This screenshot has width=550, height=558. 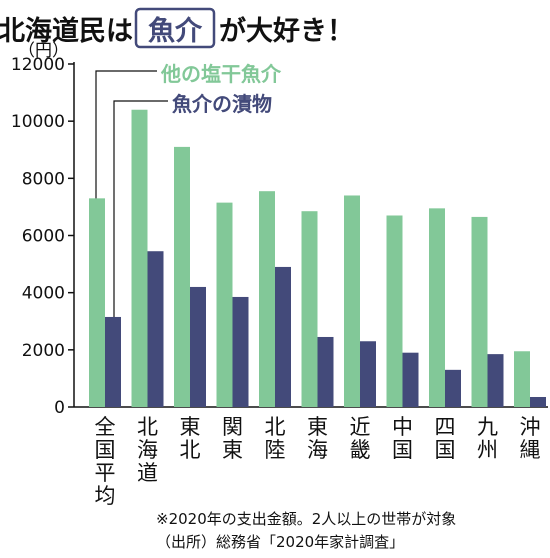 What do you see at coordinates (190, 438) in the screenshot?
I see `category-label: 東北` at bounding box center [190, 438].